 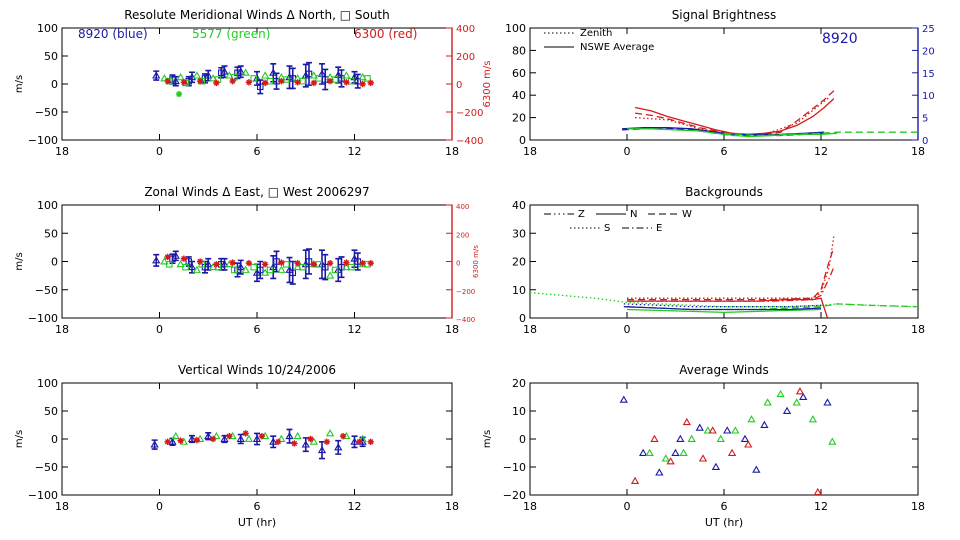 I want to click on series-red-dashed, so click(x=735, y=113).